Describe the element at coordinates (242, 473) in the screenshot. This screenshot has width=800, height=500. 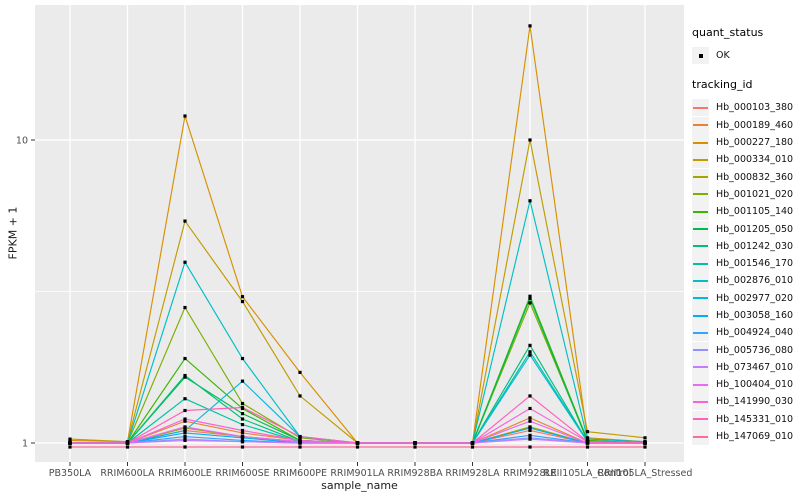
I see `svg-text: RRIM600SE` at that location.